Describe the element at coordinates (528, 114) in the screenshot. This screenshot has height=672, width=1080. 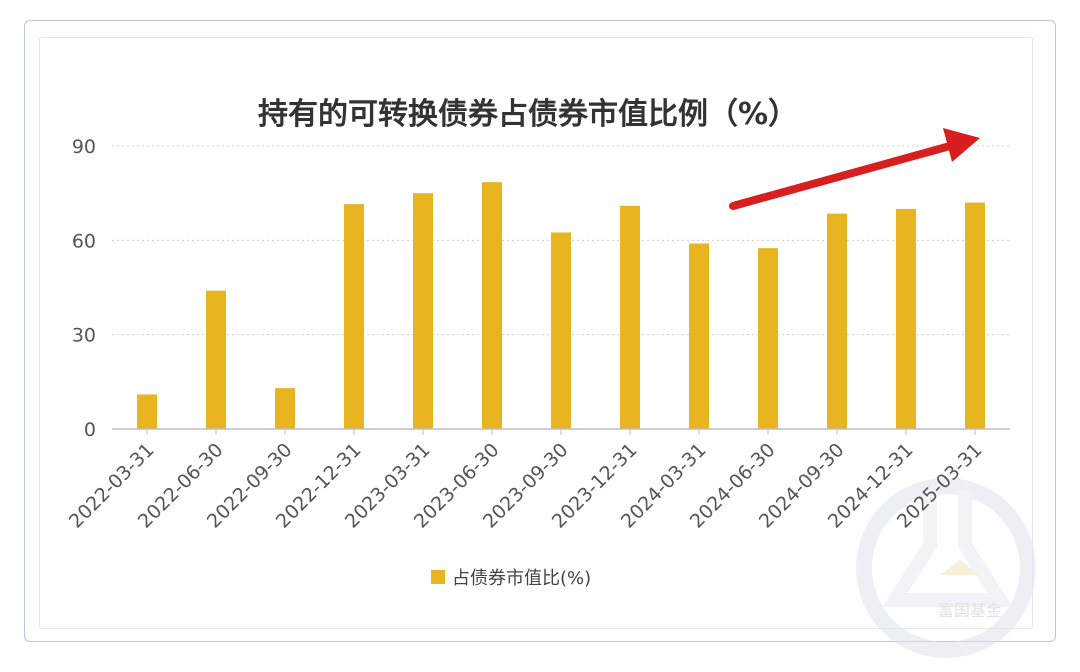
I see `chart-title: 持有的可转换债券占债券市值比例（%）` at that location.